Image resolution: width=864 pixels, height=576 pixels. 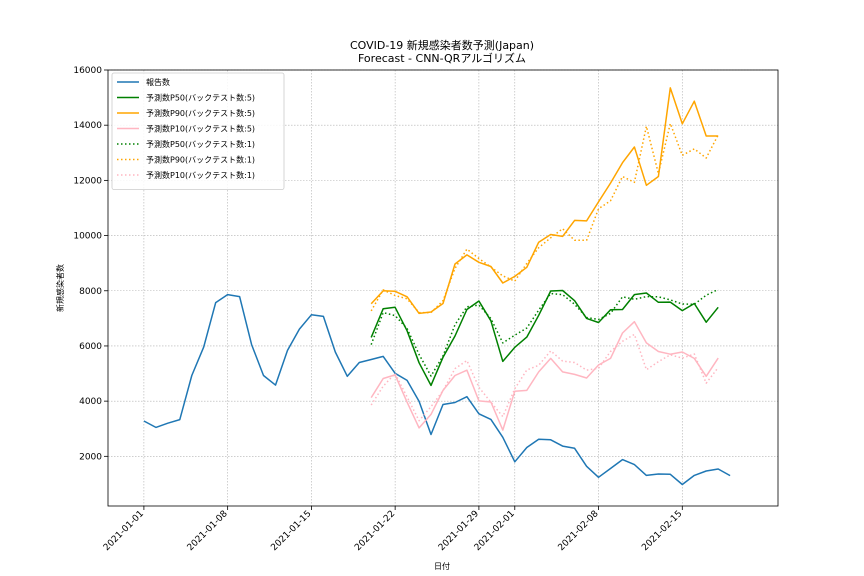 I want to click on chart-title: COVID-19 新規感染者数予測(Japan), so click(x=442, y=45).